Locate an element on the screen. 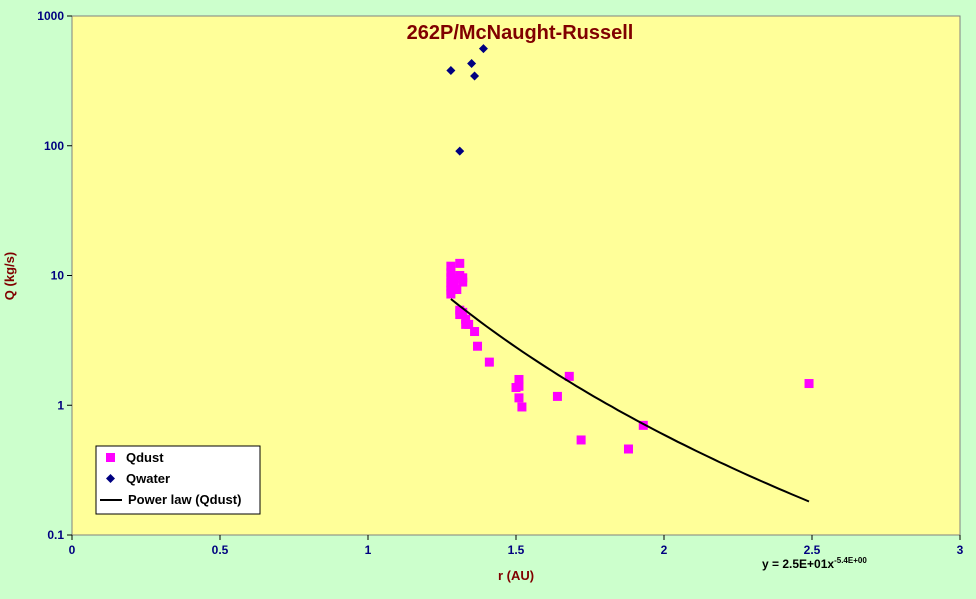 The width and height of the screenshot is (976, 599). x-tick-label: 1 is located at coordinates (368, 550).